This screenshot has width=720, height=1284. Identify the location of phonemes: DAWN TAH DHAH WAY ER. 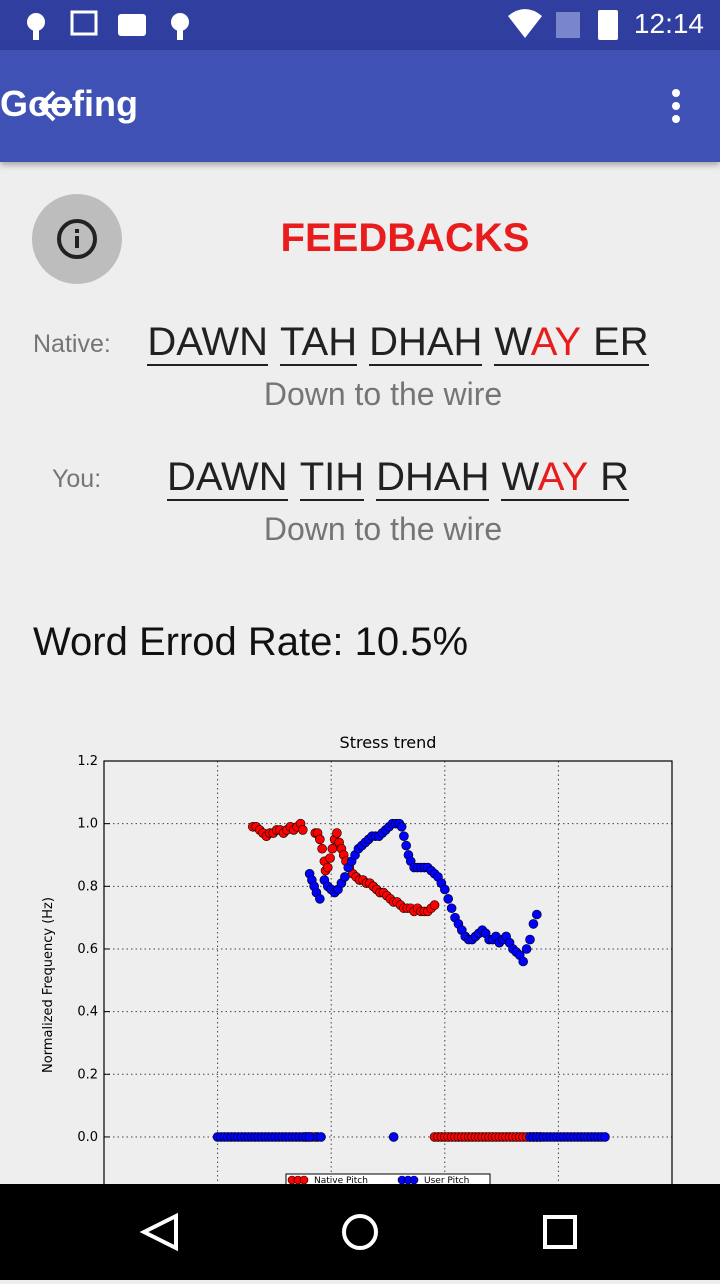
(398, 343).